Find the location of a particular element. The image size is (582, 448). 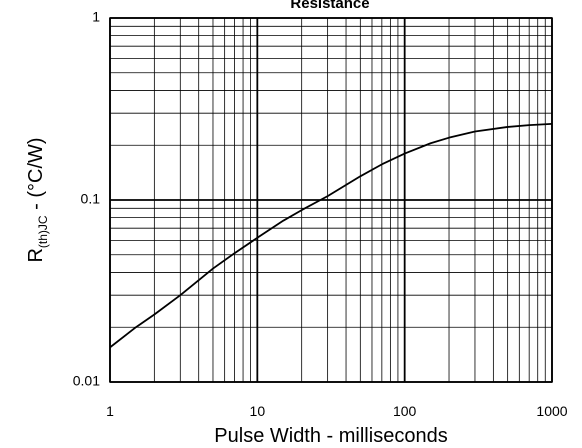

y-tick-label: 0.01 is located at coordinates (86, 381).